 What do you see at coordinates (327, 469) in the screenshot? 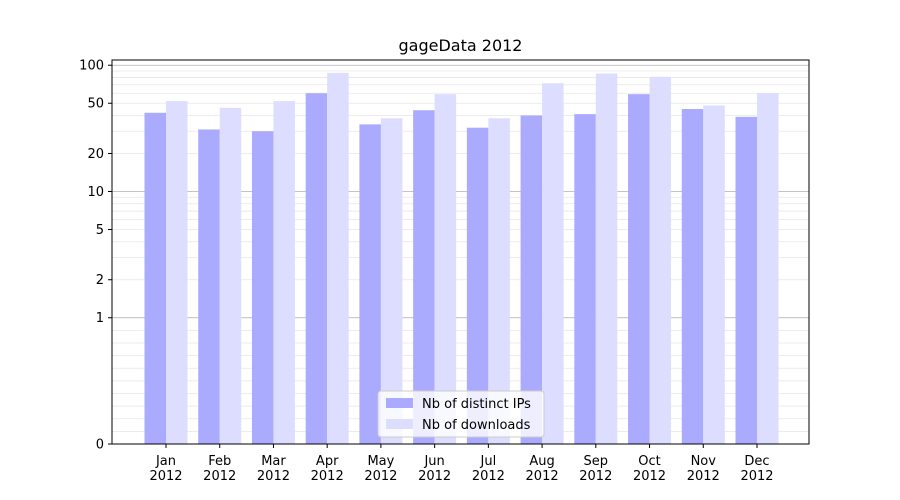
I see `x-tick-label: Apr 2012` at bounding box center [327, 469].